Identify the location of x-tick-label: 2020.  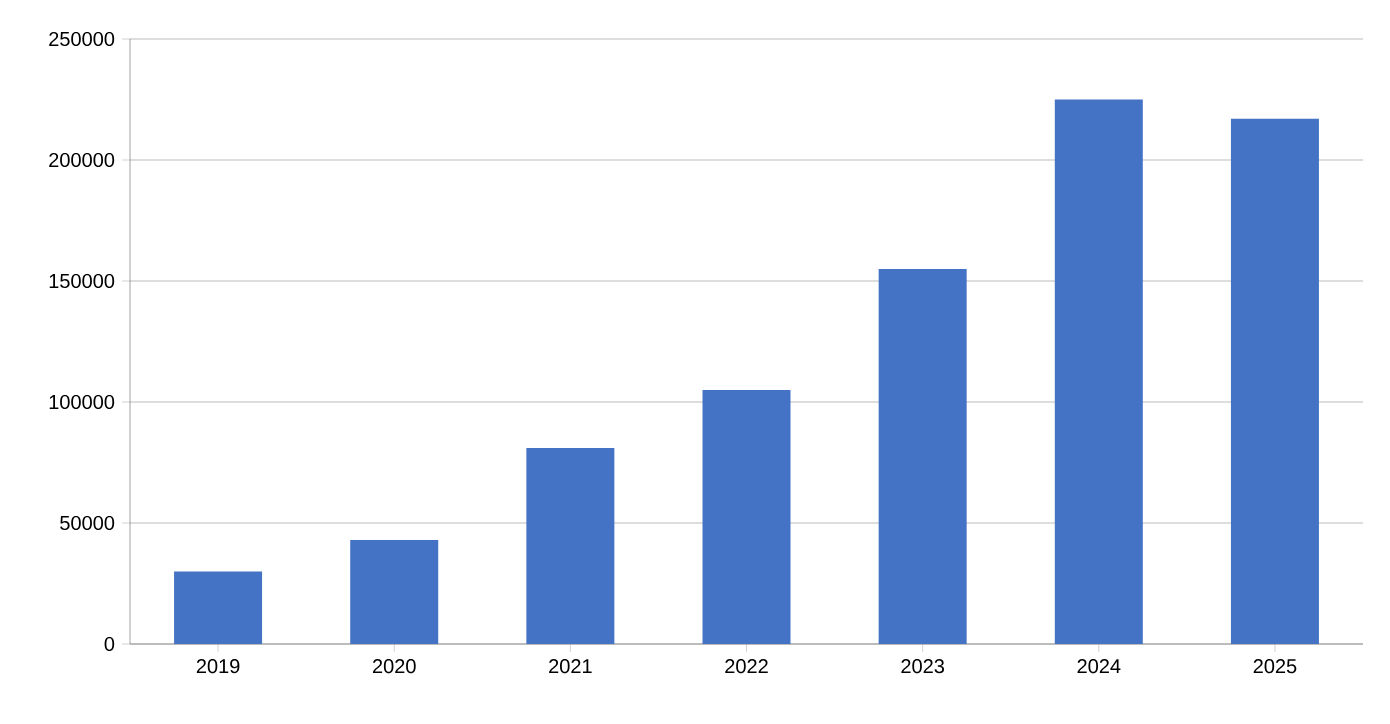
(394, 666).